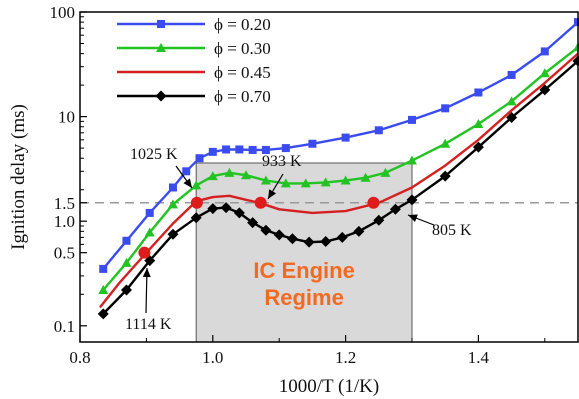  What do you see at coordinates (303, 270) in the screenshot?
I see `regime-label-line1: IC Engine` at bounding box center [303, 270].